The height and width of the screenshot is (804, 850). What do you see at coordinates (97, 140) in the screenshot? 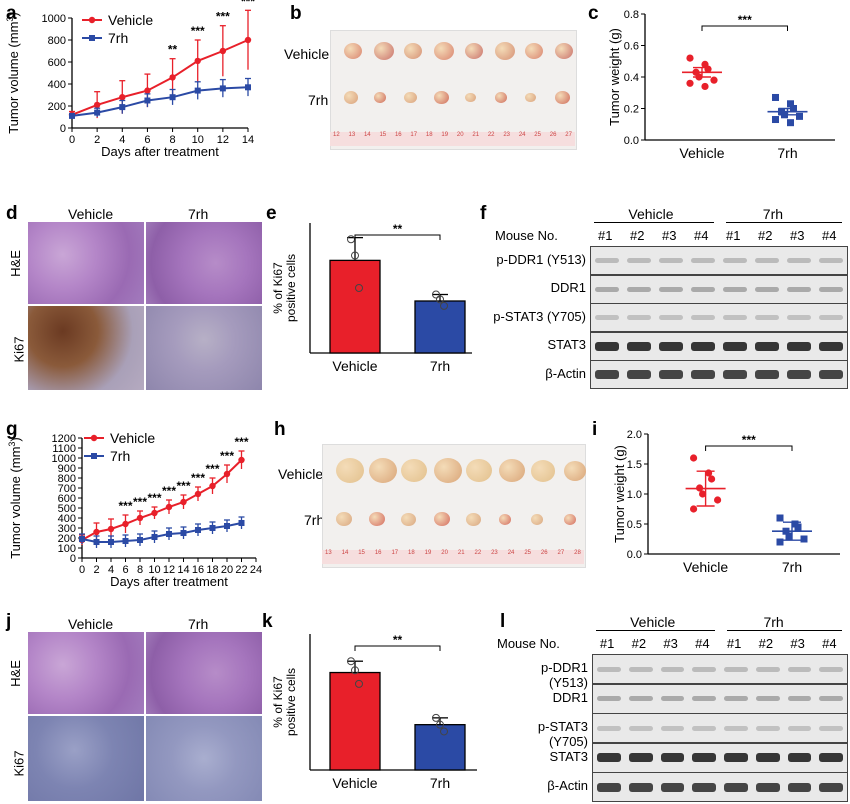
I see `x-tick-label: 2` at bounding box center [97, 140].